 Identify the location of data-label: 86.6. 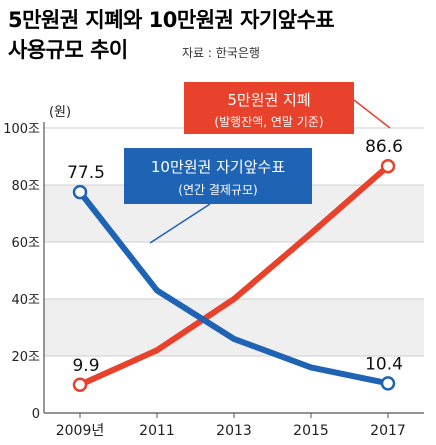
(384, 147).